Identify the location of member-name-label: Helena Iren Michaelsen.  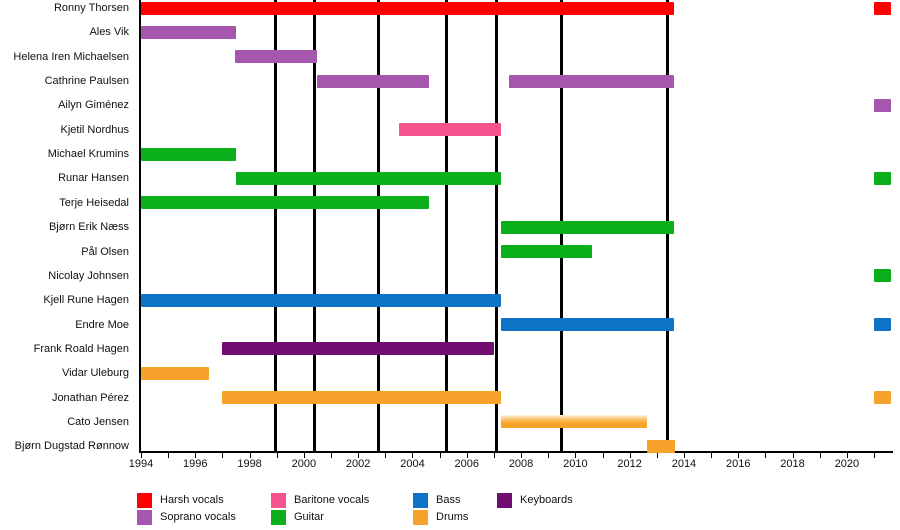
(71, 56).